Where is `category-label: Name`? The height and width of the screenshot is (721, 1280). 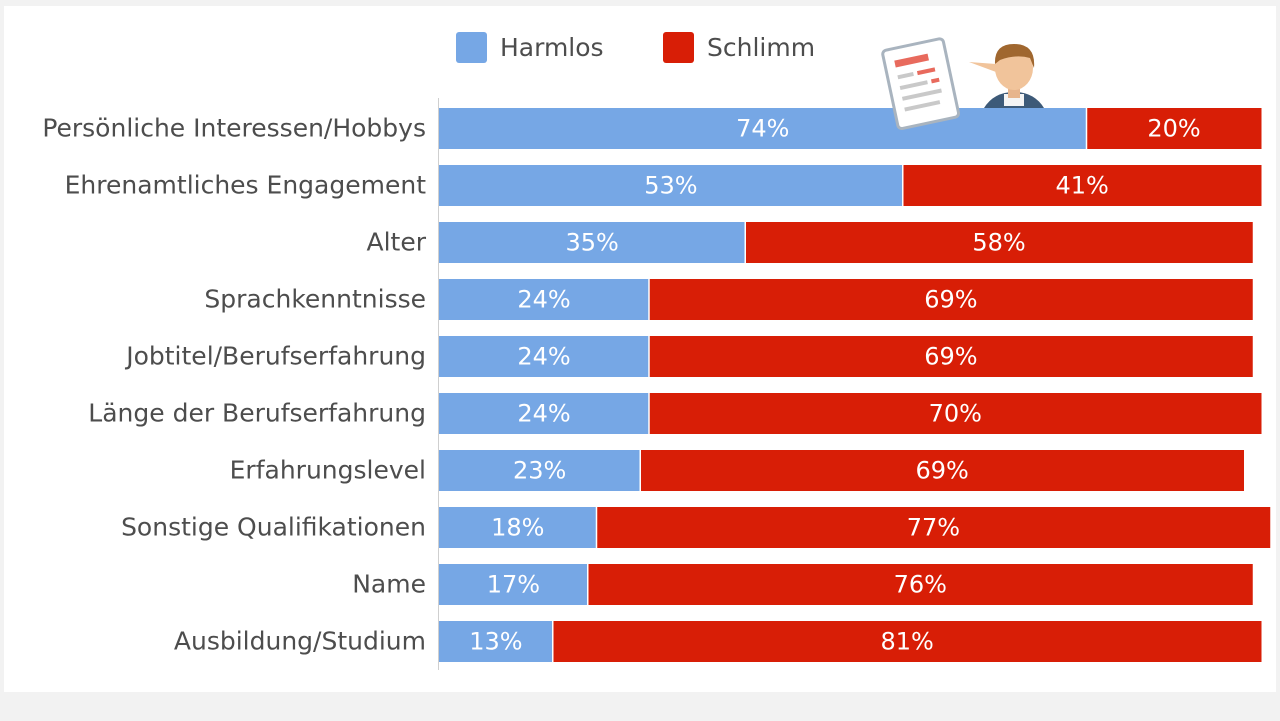 category-label: Name is located at coordinates (389, 584).